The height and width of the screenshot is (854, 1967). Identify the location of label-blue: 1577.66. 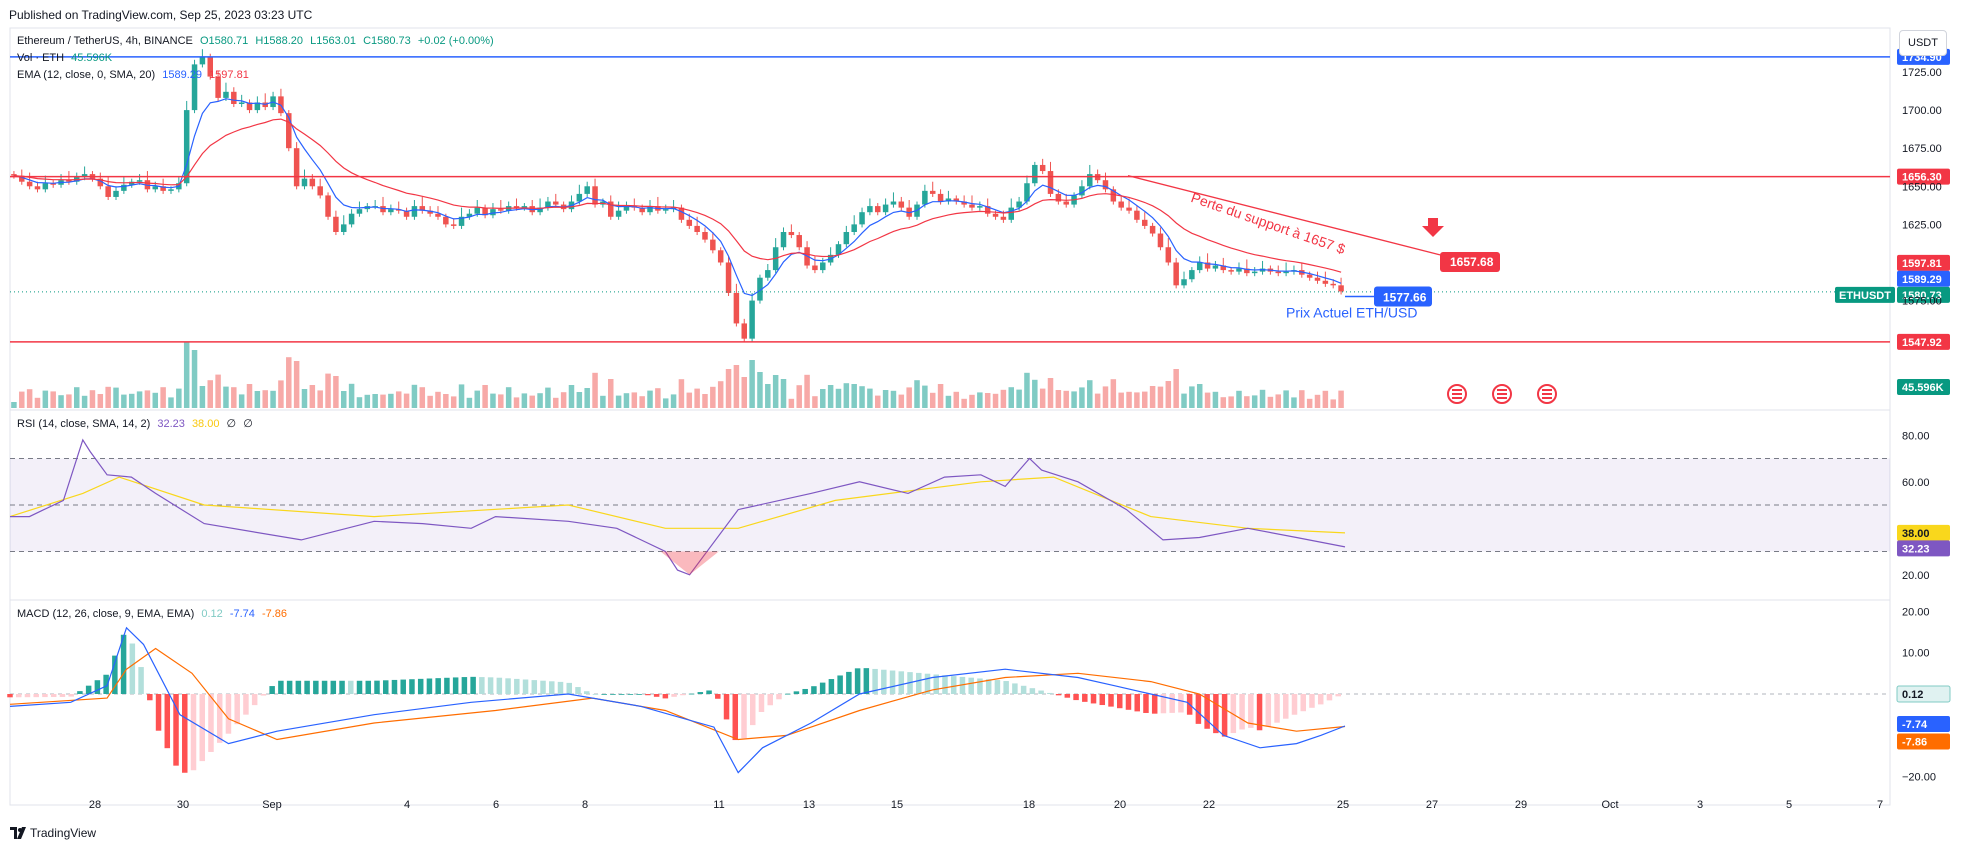
(1405, 298).